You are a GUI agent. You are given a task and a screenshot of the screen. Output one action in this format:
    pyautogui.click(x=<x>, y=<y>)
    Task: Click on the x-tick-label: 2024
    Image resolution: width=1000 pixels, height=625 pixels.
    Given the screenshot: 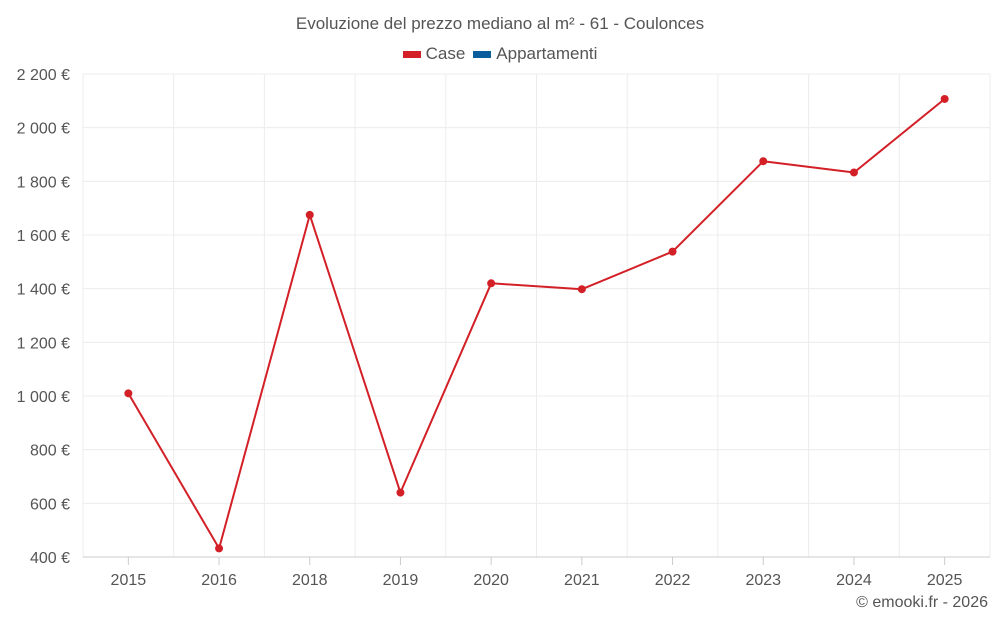 What is the action you would take?
    pyautogui.click(x=854, y=580)
    